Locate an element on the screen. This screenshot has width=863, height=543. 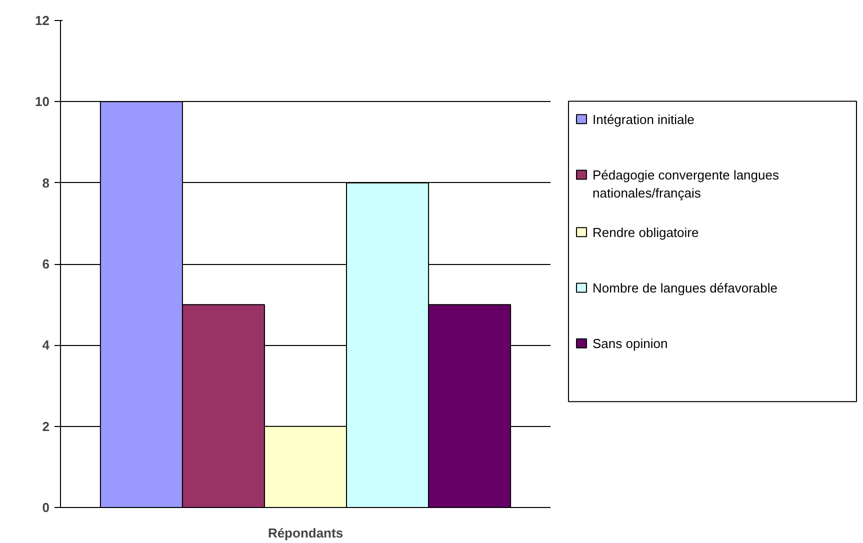
y-tick-label: 2 is located at coordinates (46, 426).